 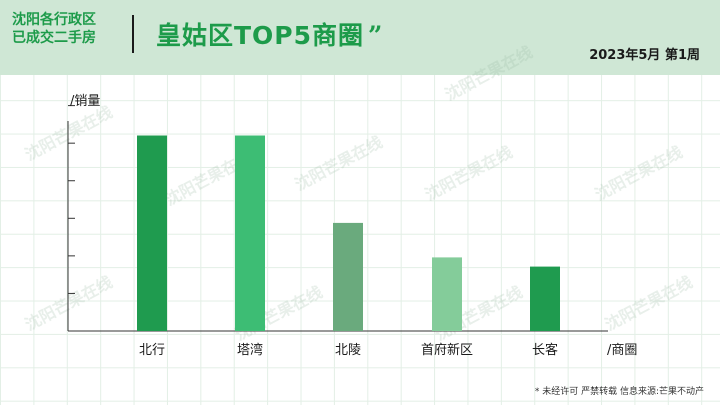 What do you see at coordinates (54, 38) in the screenshot?
I see `region-title-line2: 已成交二手房` at bounding box center [54, 38].